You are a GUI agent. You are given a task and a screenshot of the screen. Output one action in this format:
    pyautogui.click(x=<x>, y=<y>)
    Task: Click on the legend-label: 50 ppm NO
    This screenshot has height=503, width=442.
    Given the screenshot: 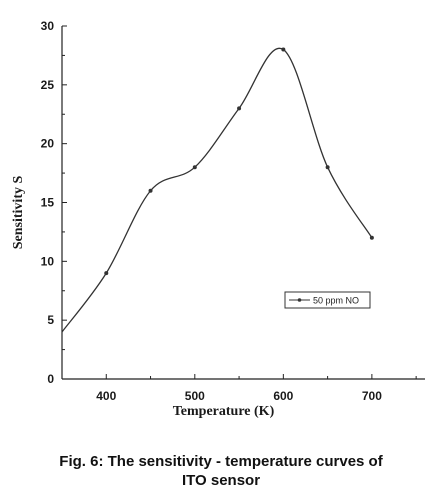 What is the action you would take?
    pyautogui.click(x=336, y=301)
    